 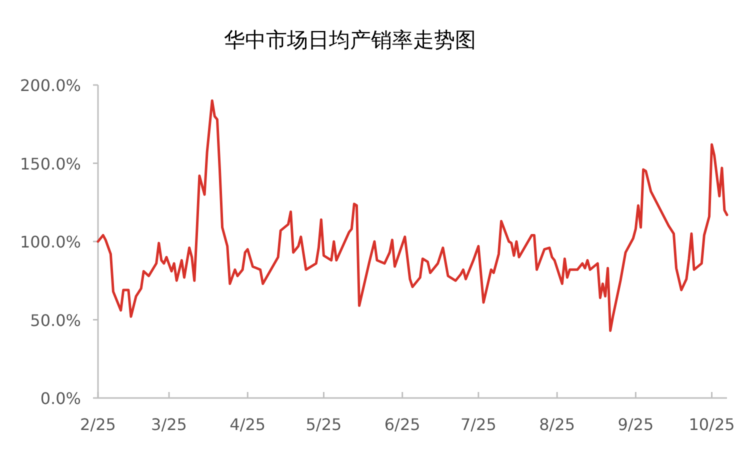 I want to click on x-tick-label: 4/25, so click(x=248, y=424).